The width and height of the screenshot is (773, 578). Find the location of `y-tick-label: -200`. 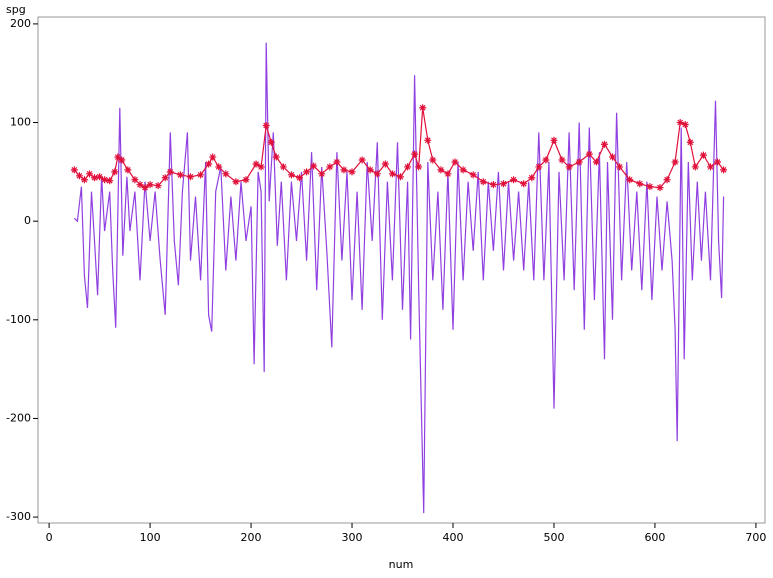

y-tick-label: -200 is located at coordinates (18, 417).